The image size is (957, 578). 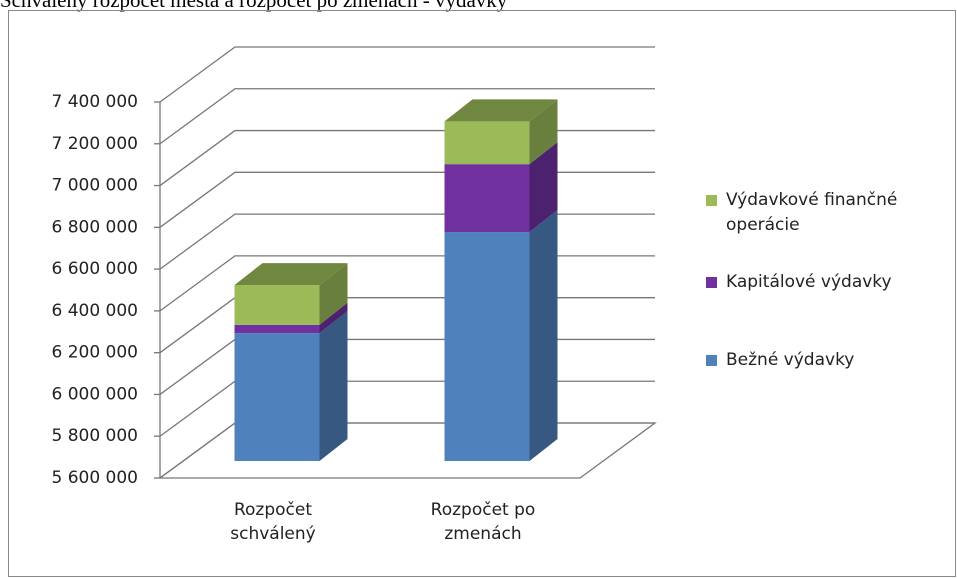 What do you see at coordinates (94, 311) in the screenshot?
I see `y-tick-label: 6 400 000` at bounding box center [94, 311].